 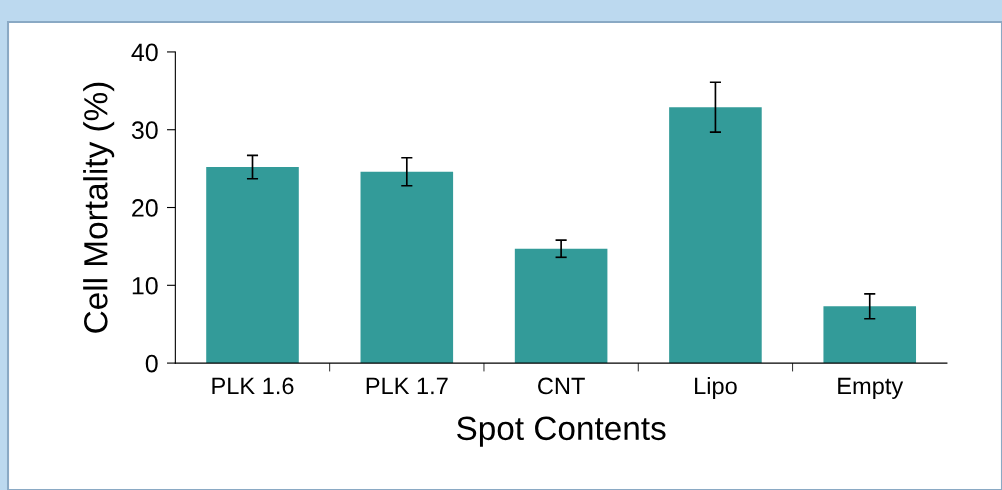 What do you see at coordinates (407, 386) in the screenshot?
I see `x-tick-label: PLK 1.7` at bounding box center [407, 386].